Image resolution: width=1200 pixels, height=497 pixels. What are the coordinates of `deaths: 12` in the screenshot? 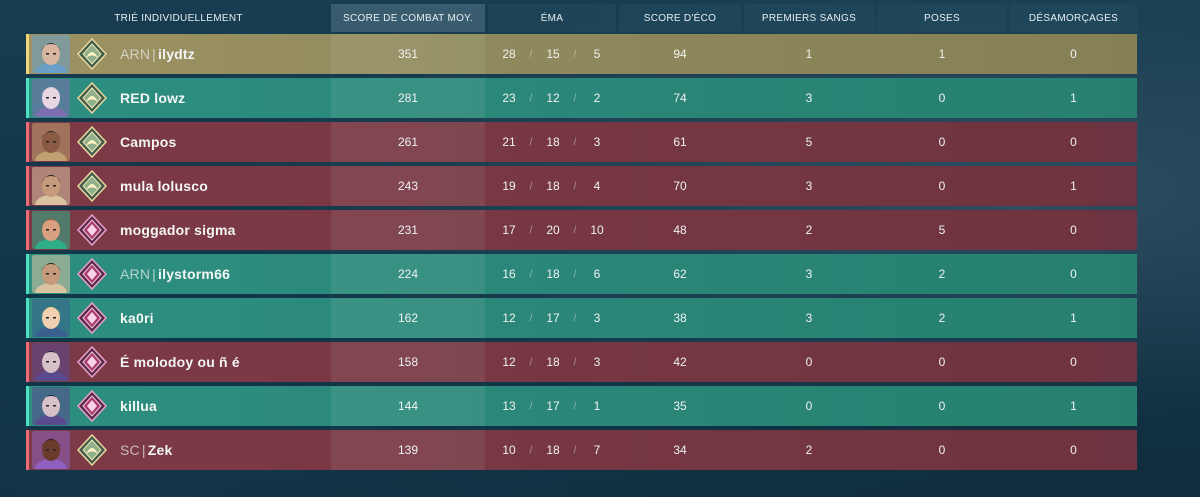 It's located at (553, 98).